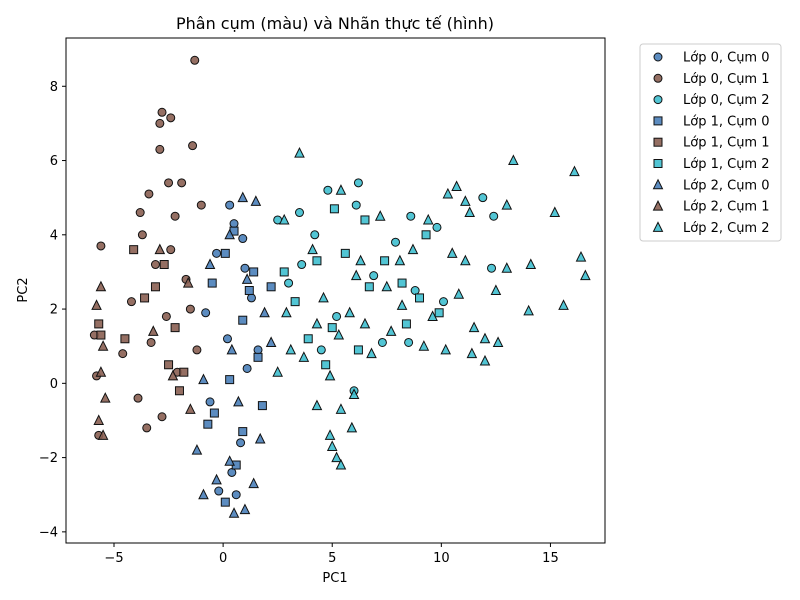 The height and width of the screenshot is (600, 800). I want to click on y-axis-label: PC2, so click(23, 289).